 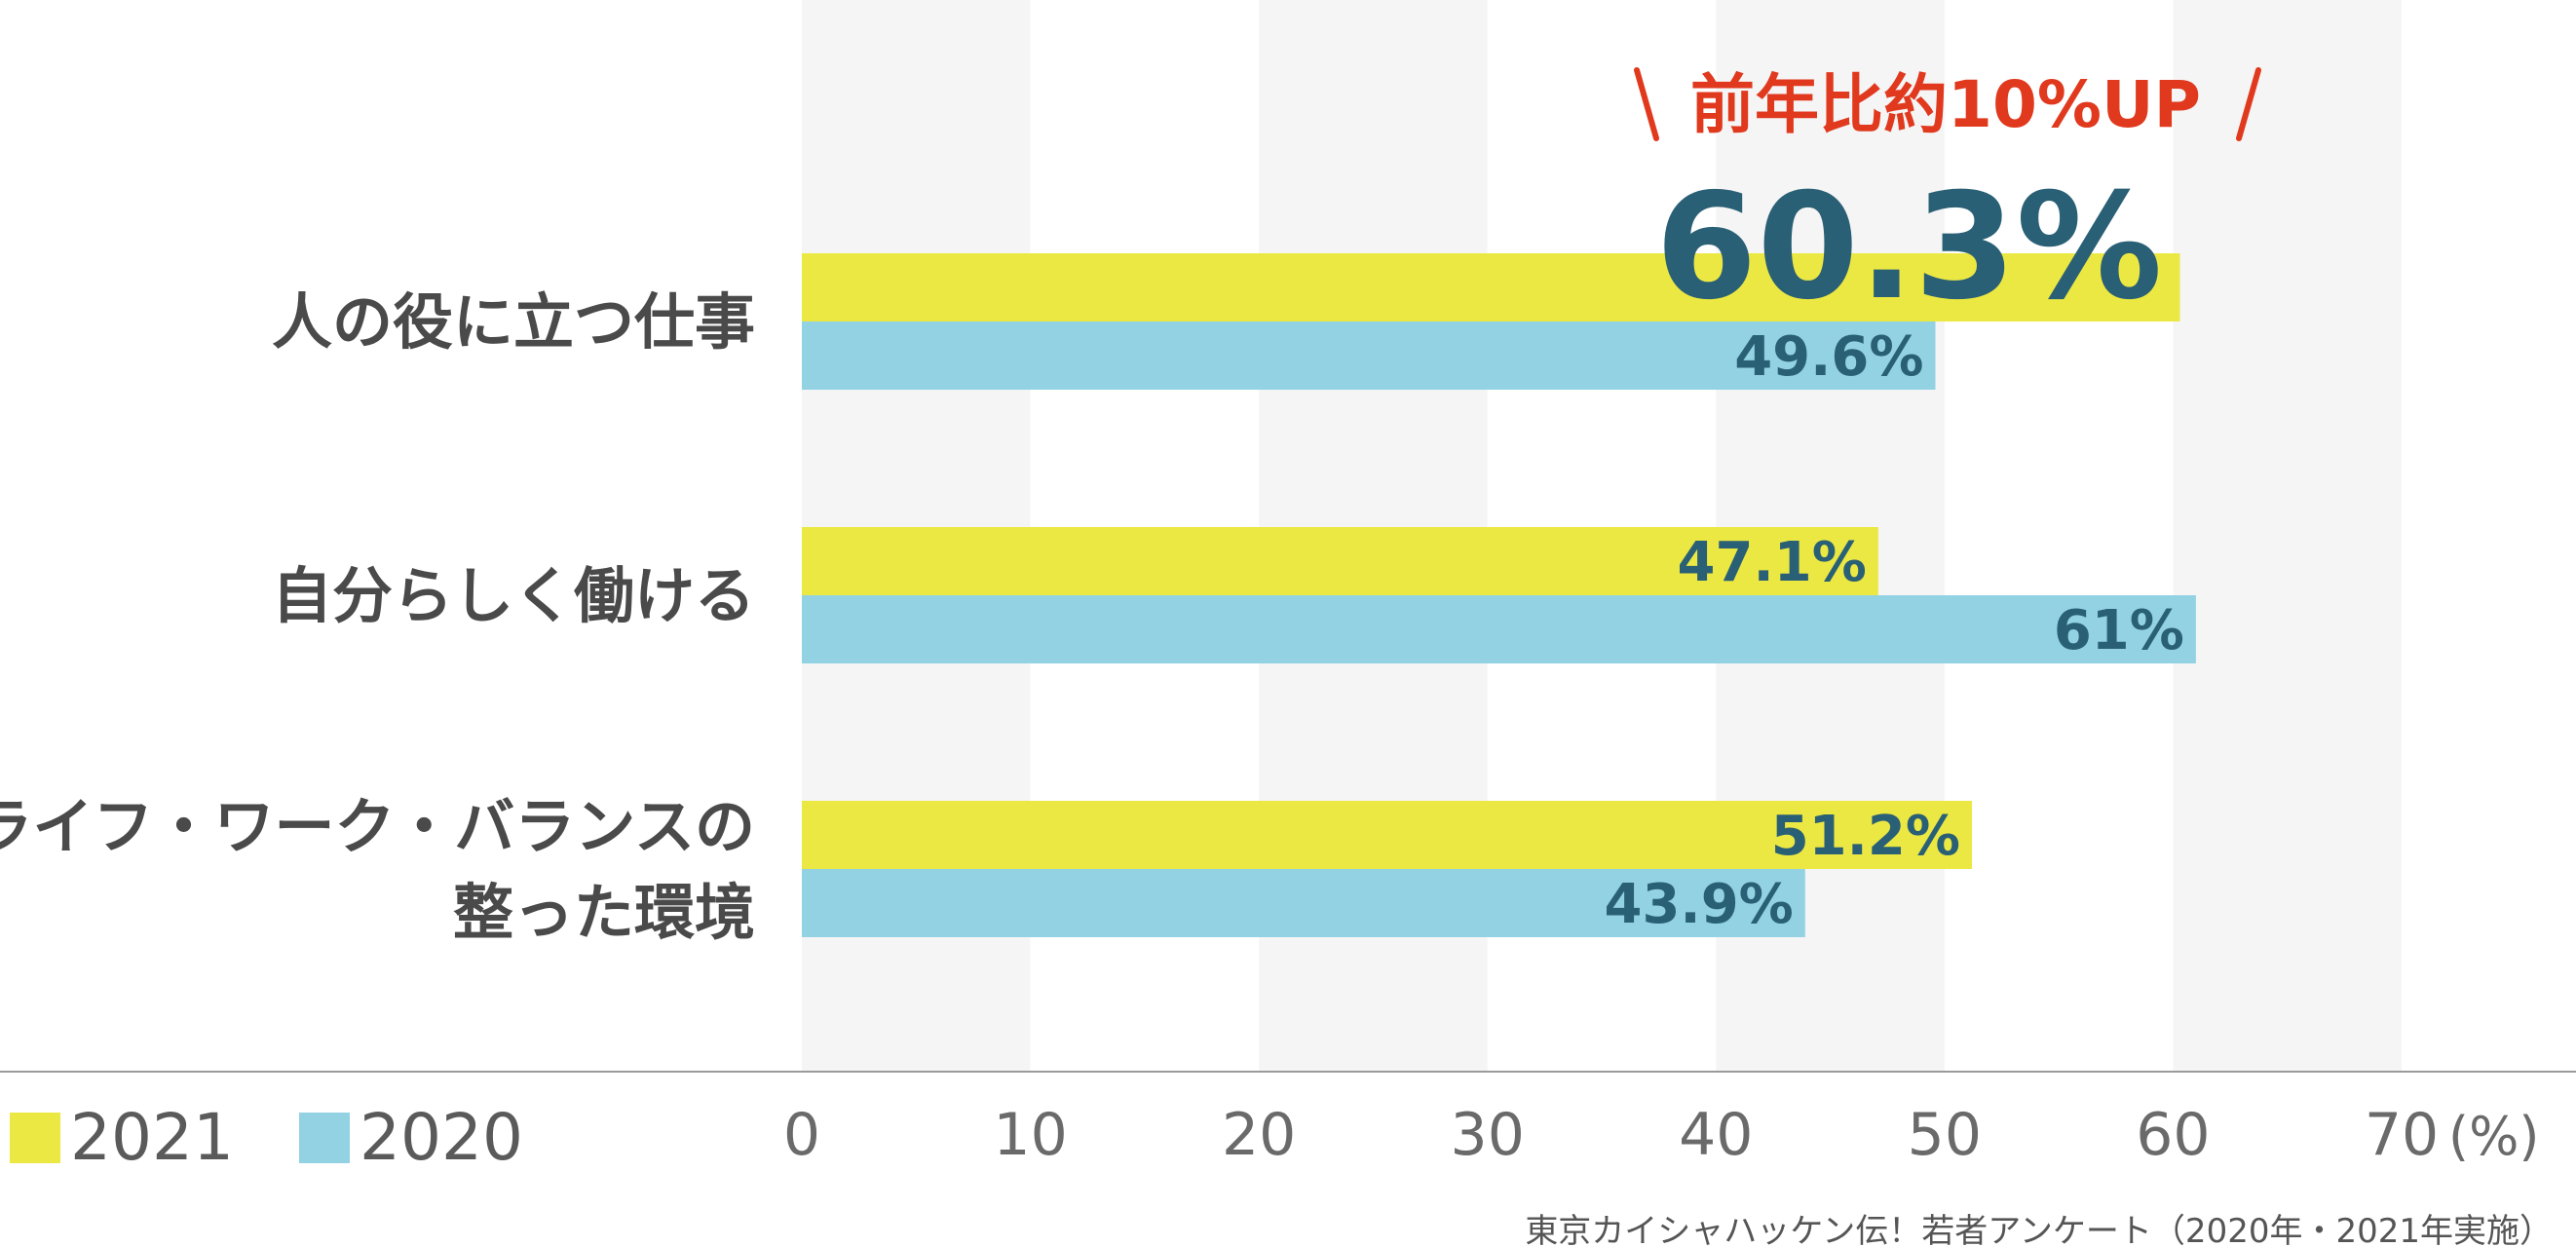 I want to click on x-axis-ticks: 0 10 20 30 40 50 60 70, so click(x=1611, y=1135).